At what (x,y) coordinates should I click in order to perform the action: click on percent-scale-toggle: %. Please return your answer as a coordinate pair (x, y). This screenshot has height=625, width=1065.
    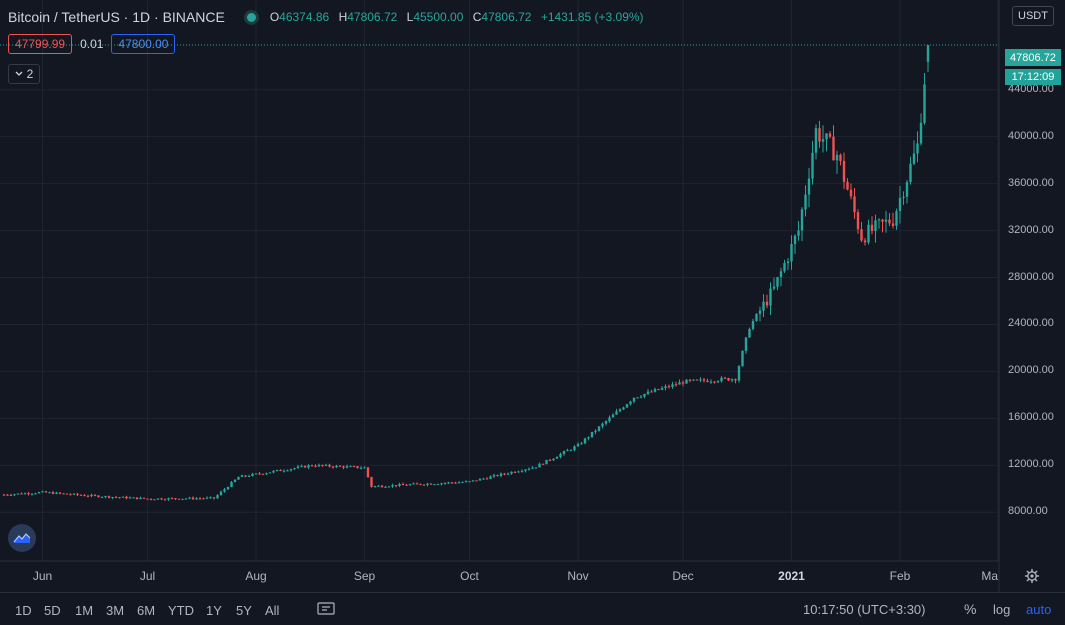
    Looking at the image, I should click on (970, 609).